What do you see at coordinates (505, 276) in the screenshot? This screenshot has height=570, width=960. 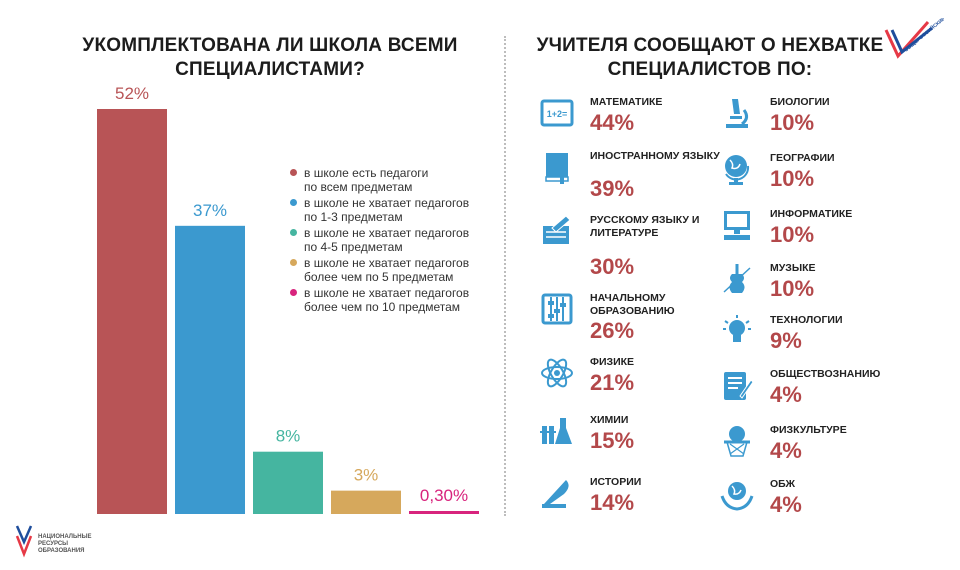 I see `column-divider` at bounding box center [505, 276].